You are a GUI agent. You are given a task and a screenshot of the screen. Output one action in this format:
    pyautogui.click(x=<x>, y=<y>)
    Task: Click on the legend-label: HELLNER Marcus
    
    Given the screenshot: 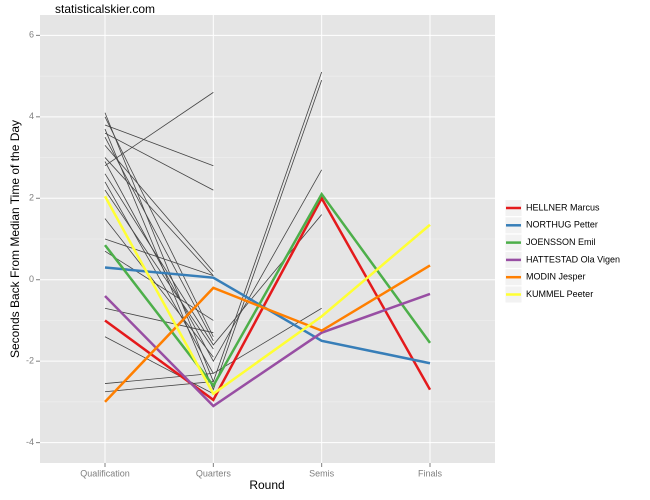 What is the action you would take?
    pyautogui.click(x=563, y=207)
    